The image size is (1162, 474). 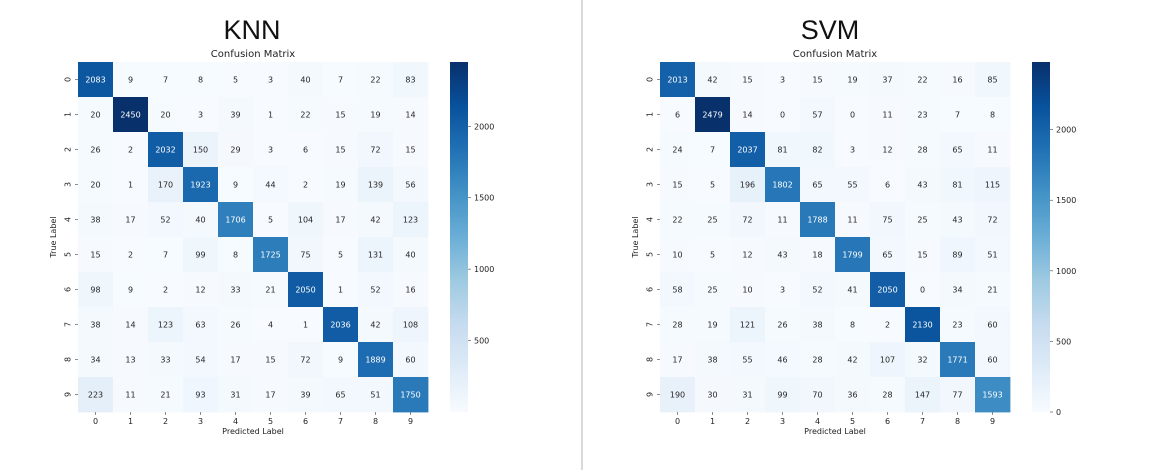 I want to click on cell-value-label: 2032, so click(x=165, y=150).